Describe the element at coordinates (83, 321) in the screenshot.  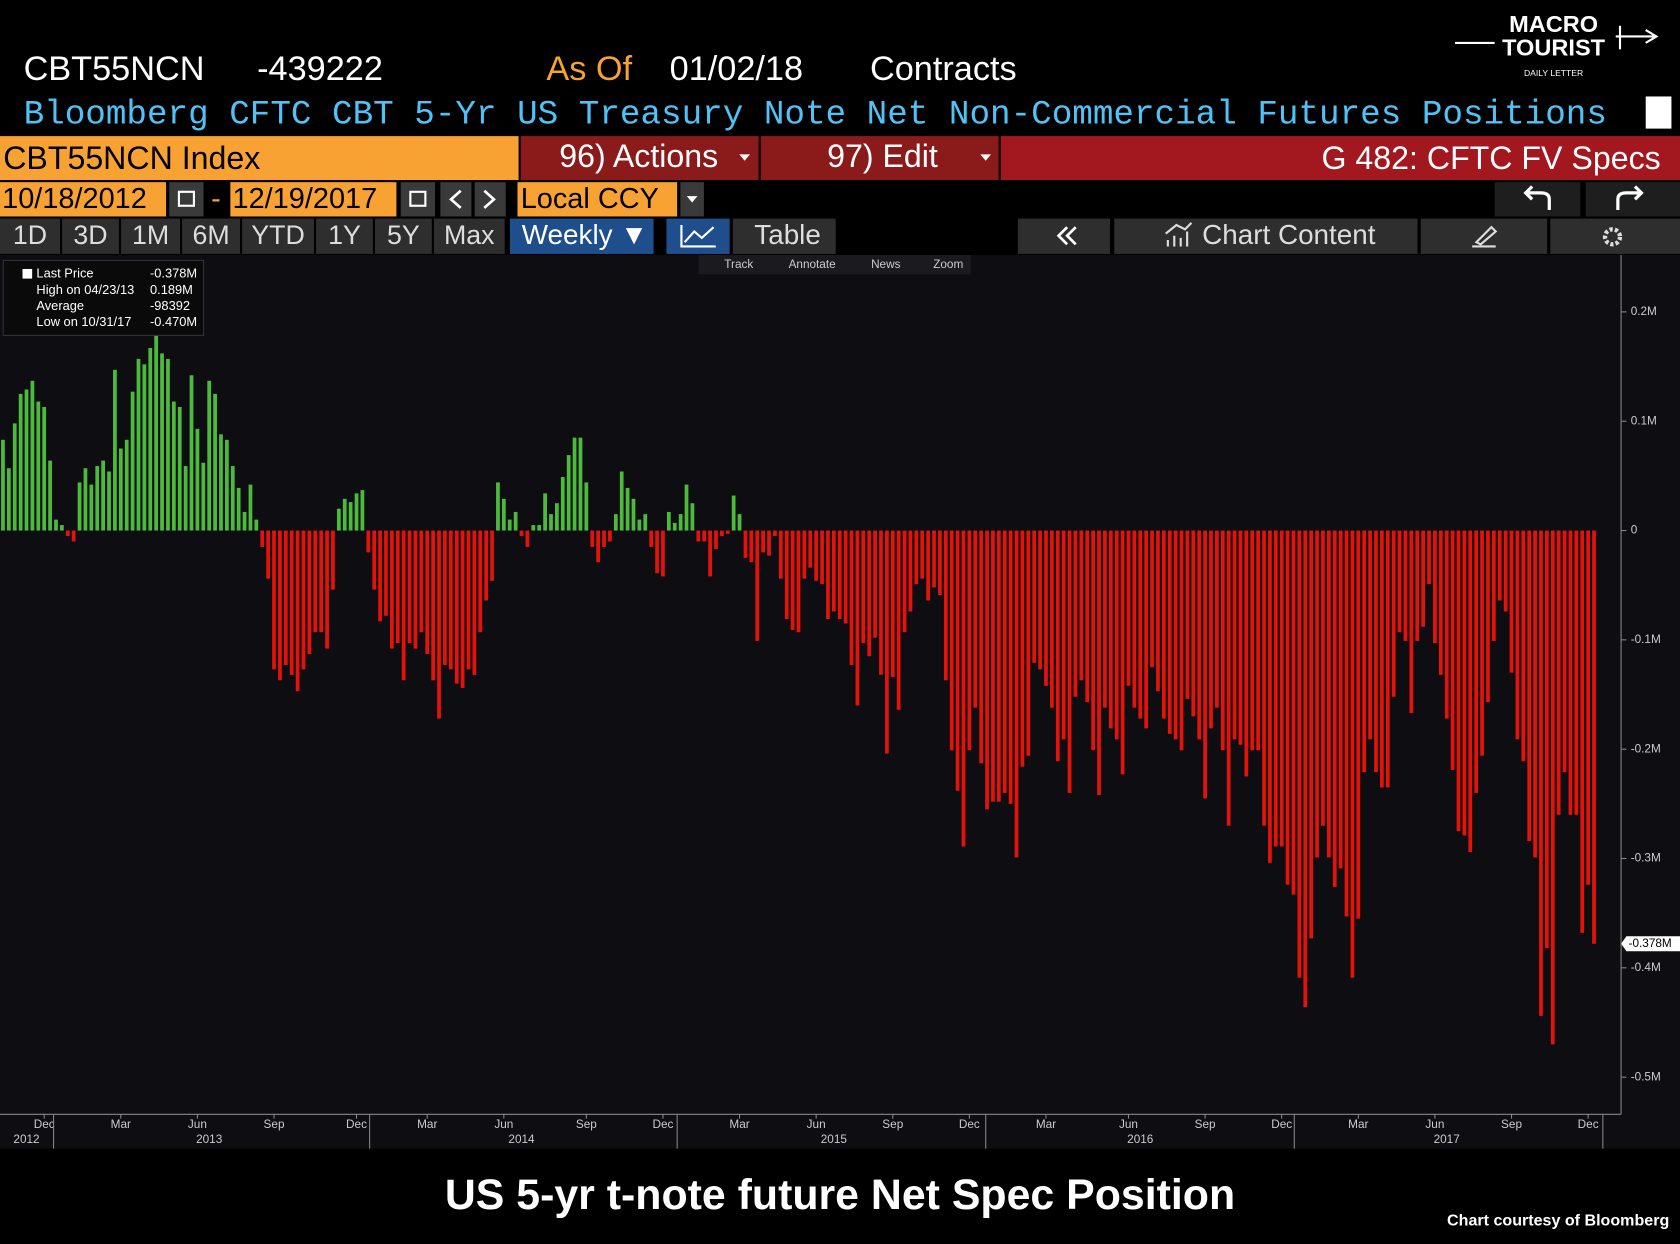
I see `legend-label: Low on 10/31/17` at that location.